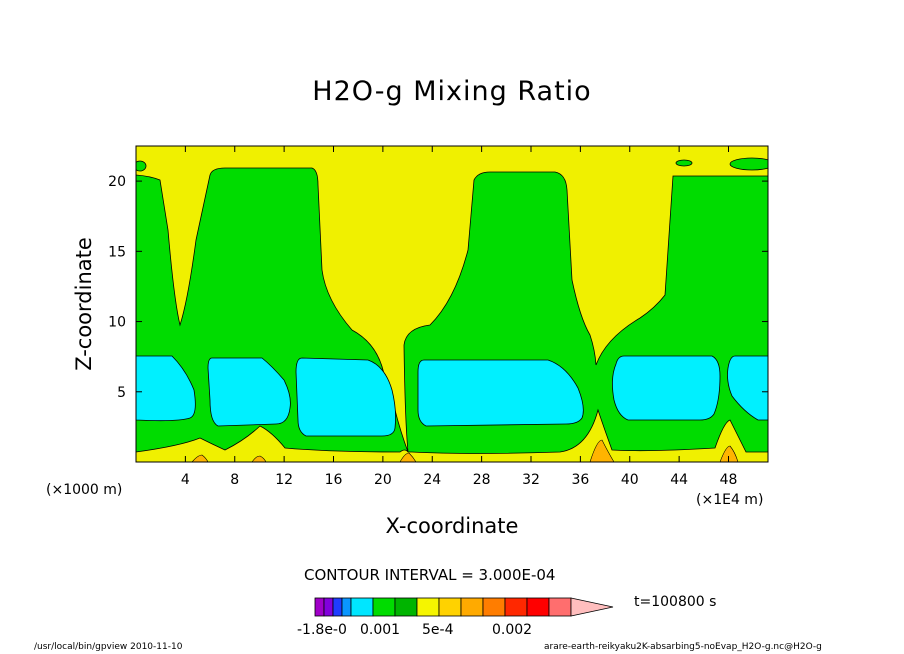 This screenshot has height=654, width=904. What do you see at coordinates (531, 480) in the screenshot?
I see `x-tick-label-32: 32` at bounding box center [531, 480].